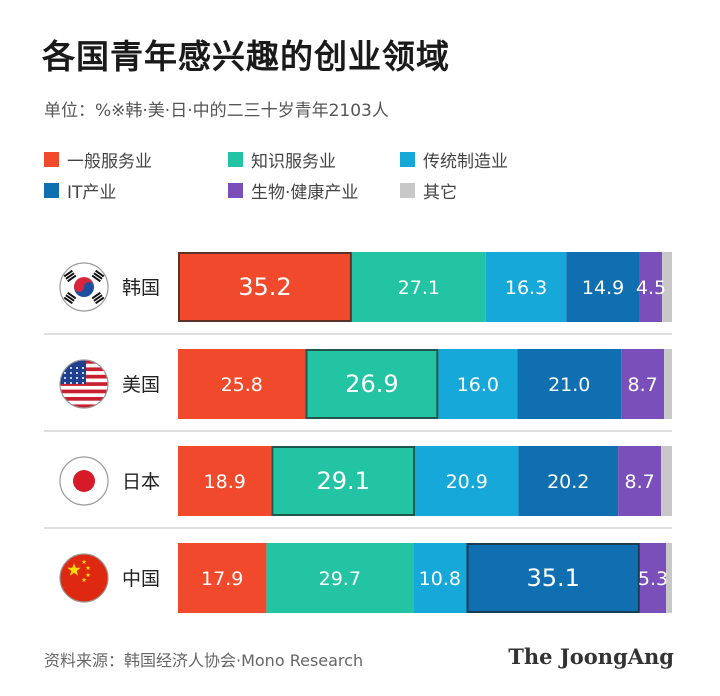 This screenshot has height=696, width=720. Describe the element at coordinates (109, 162) in the screenshot. I see `legend-label: 一般服务业` at that location.